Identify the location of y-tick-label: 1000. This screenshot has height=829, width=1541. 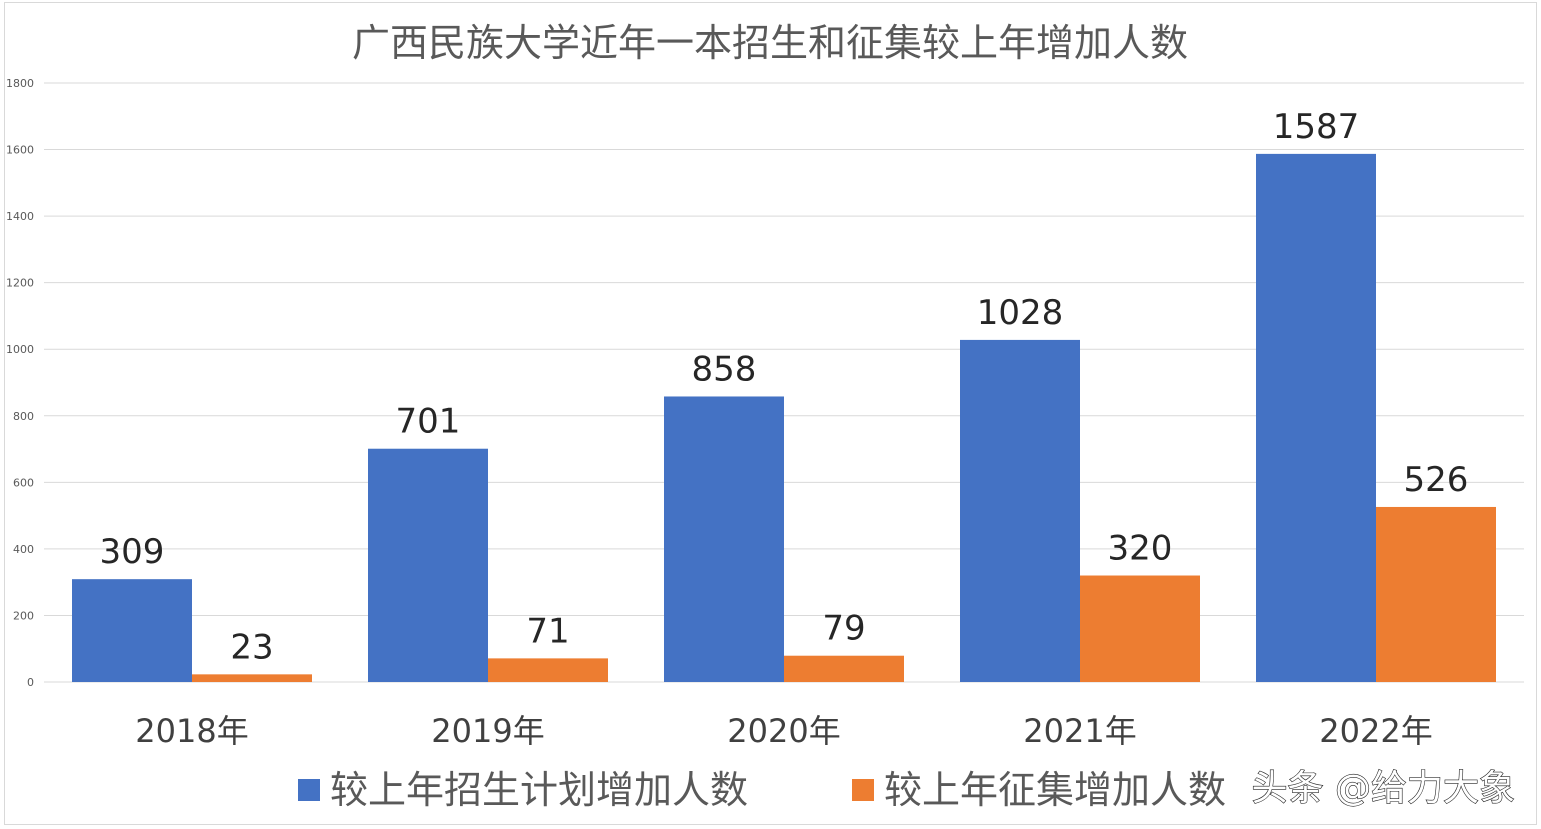
(20, 349).